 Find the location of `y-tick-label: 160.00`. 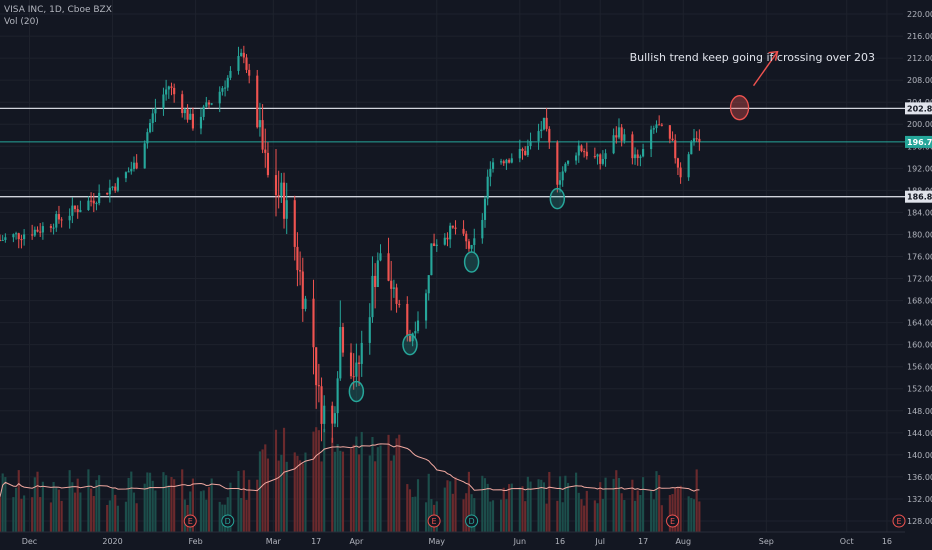

y-tick-label: 160.00 is located at coordinates (919, 345).